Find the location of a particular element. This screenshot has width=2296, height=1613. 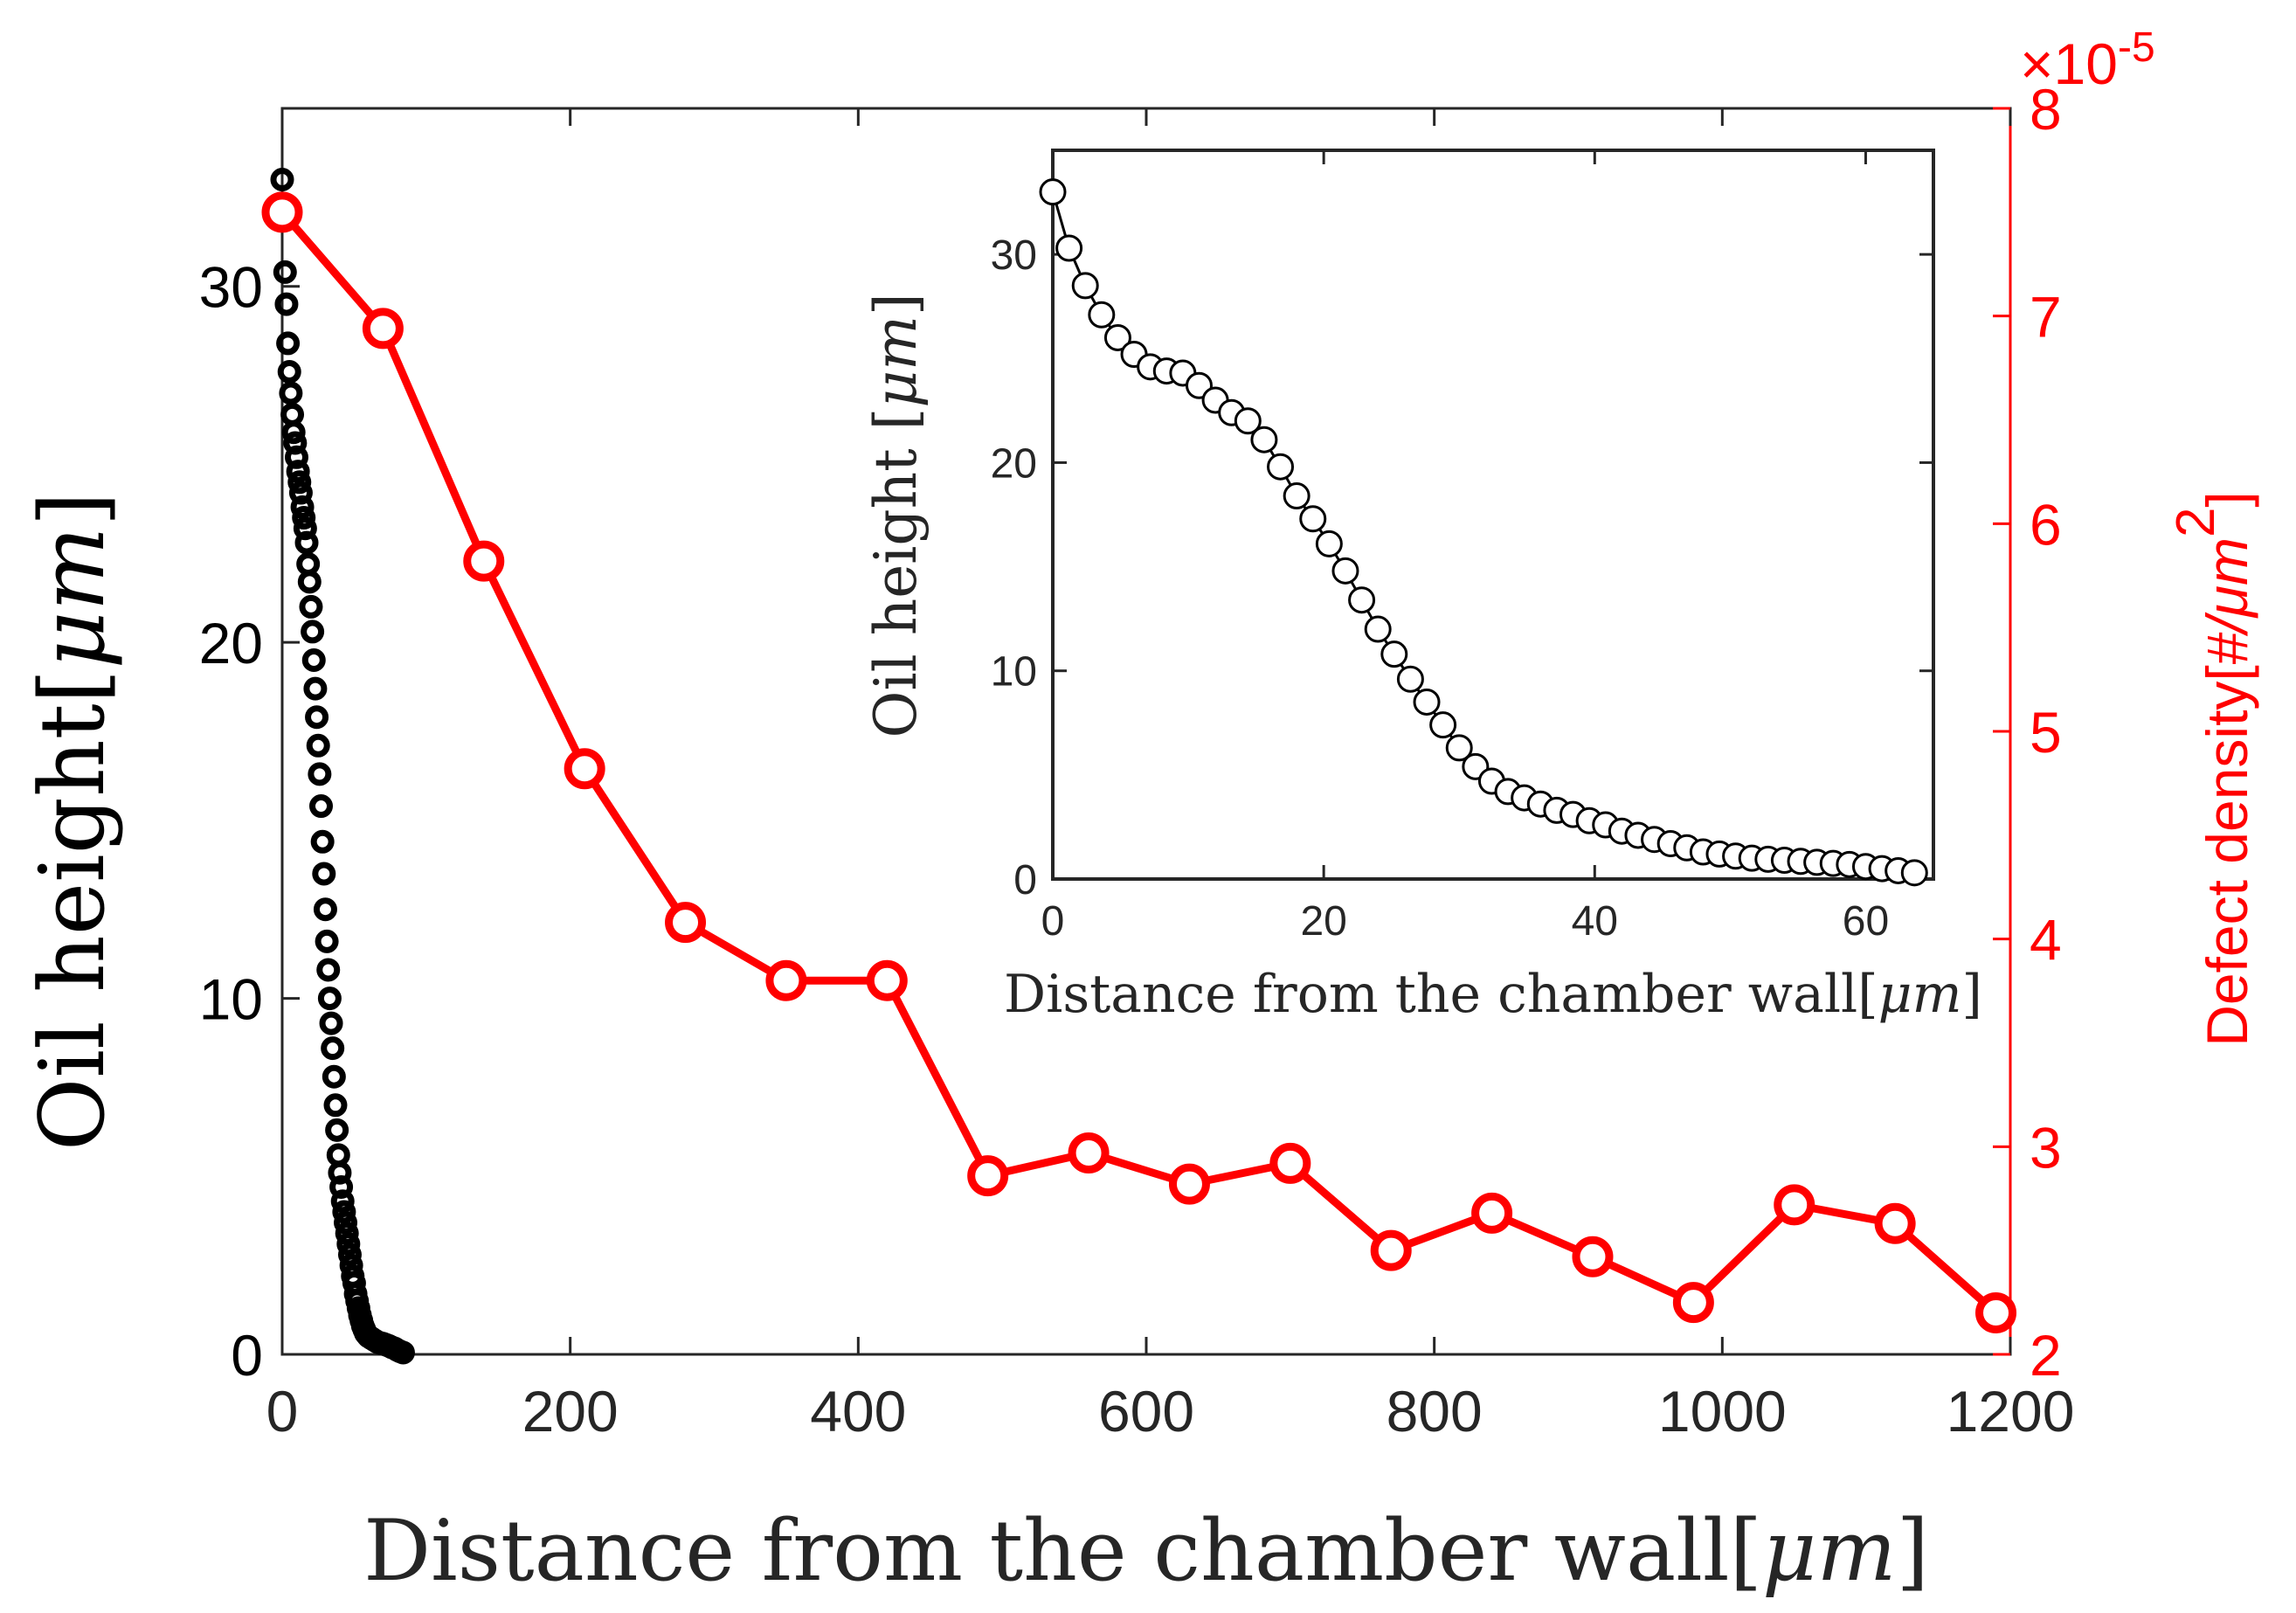

y-left-tick-label: 30 is located at coordinates (231, 287).